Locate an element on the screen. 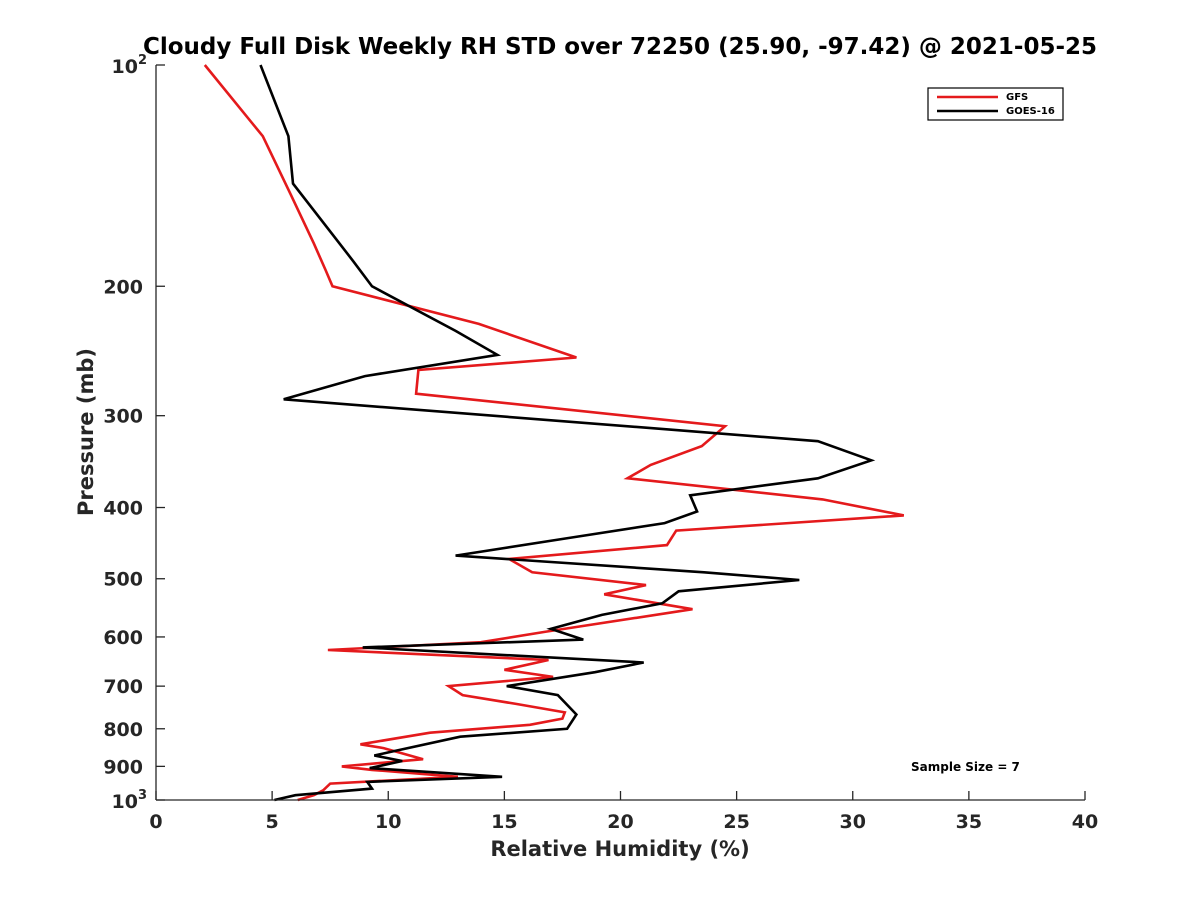  x-tick-label: 30 is located at coordinates (853, 822).